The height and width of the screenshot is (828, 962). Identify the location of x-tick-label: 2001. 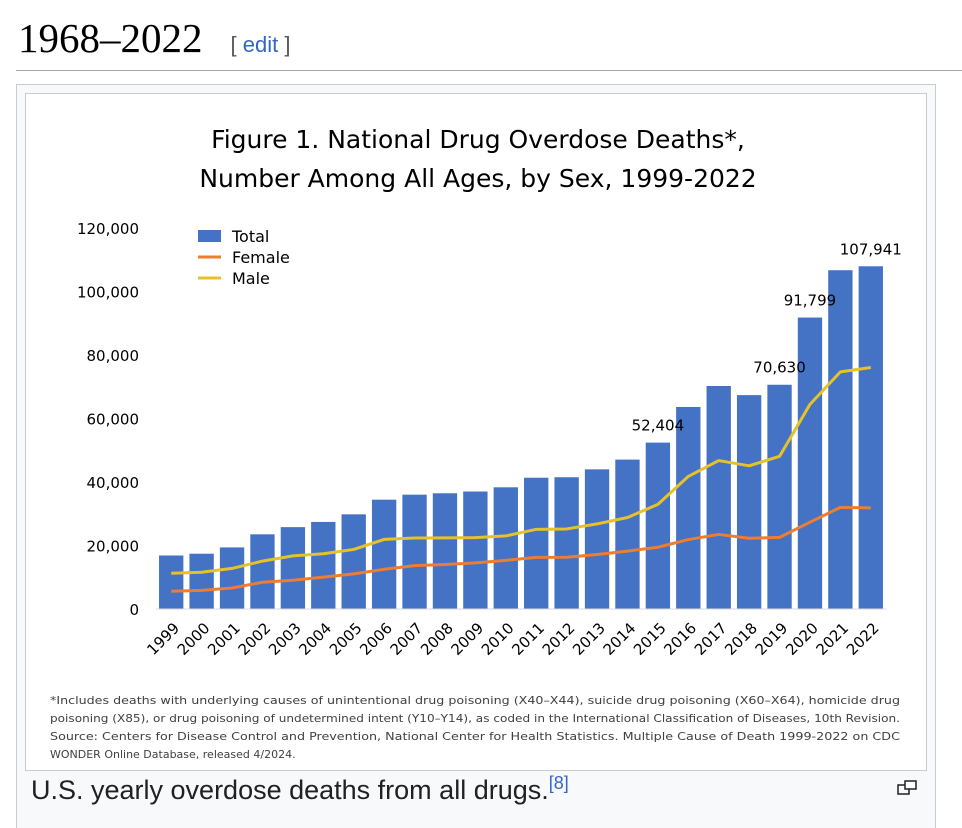
(224, 639).